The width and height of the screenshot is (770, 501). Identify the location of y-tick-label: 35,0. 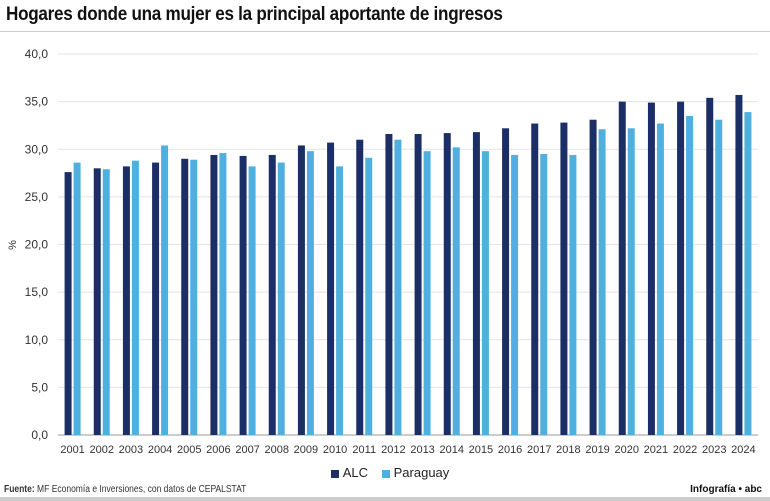
(37, 102).